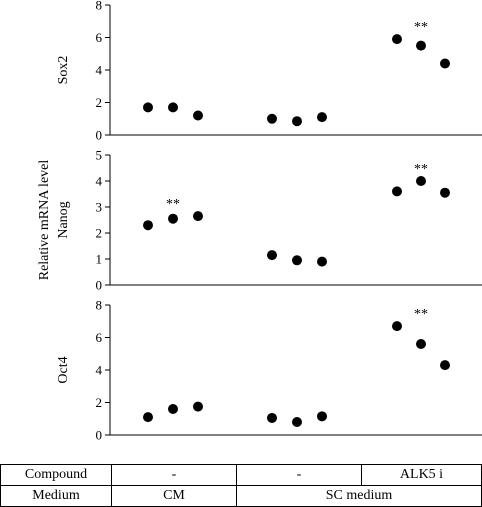  Describe the element at coordinates (63, 70) in the screenshot. I see `panel-ylabel-sox2: Sox2` at that location.